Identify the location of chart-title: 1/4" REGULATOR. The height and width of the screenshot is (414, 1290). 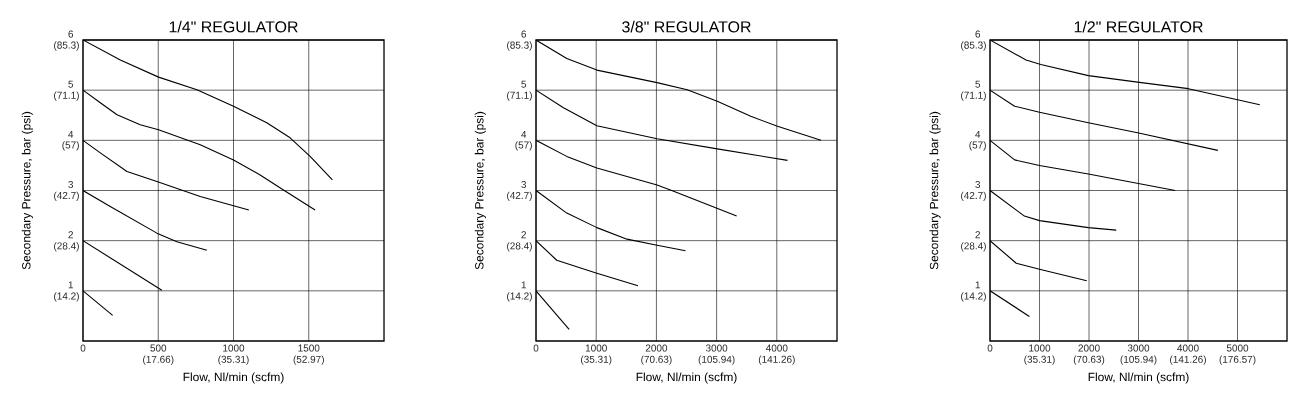
(233, 26).